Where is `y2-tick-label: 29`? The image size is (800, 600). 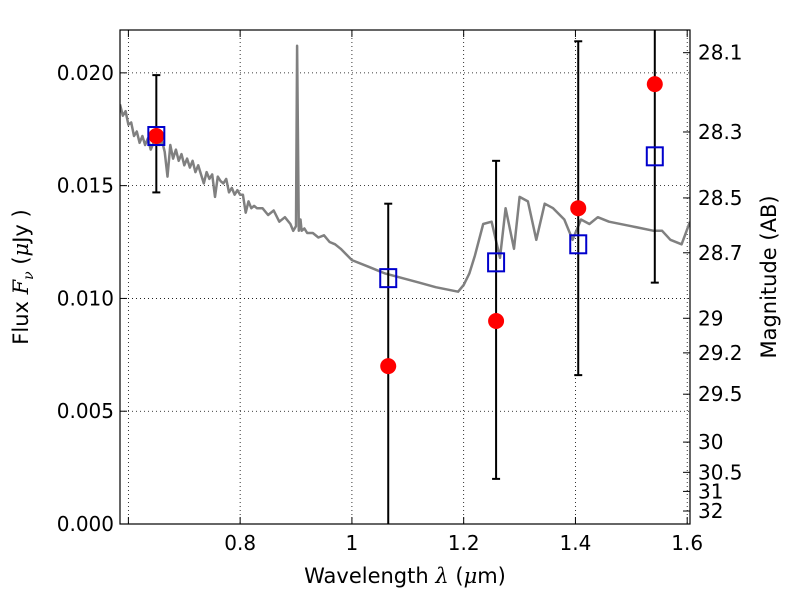
y2-tick-label: 29 is located at coordinates (710, 318).